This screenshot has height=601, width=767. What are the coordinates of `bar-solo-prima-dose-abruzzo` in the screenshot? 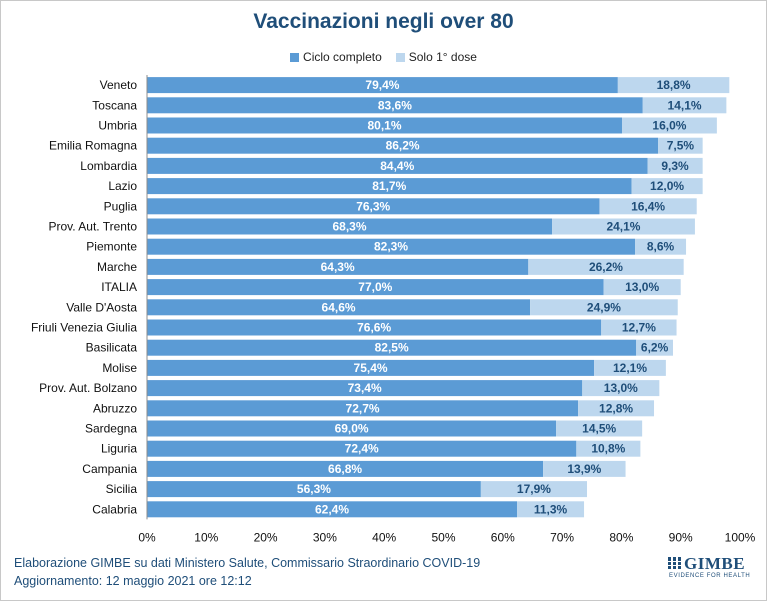 It's located at (616, 408).